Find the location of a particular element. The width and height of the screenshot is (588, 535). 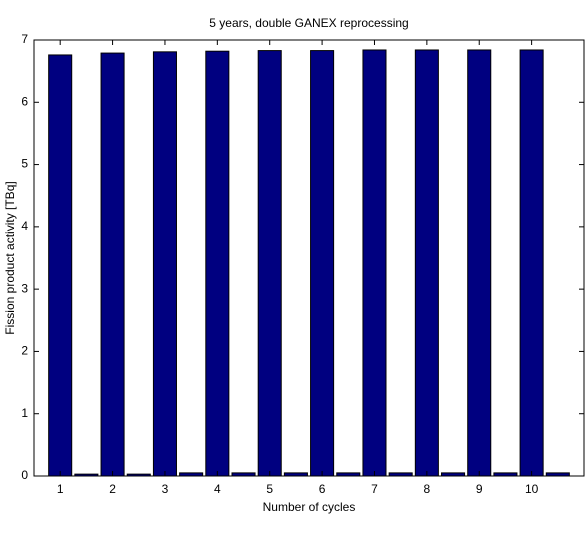

y-tick-label: 7 is located at coordinates (24, 39).